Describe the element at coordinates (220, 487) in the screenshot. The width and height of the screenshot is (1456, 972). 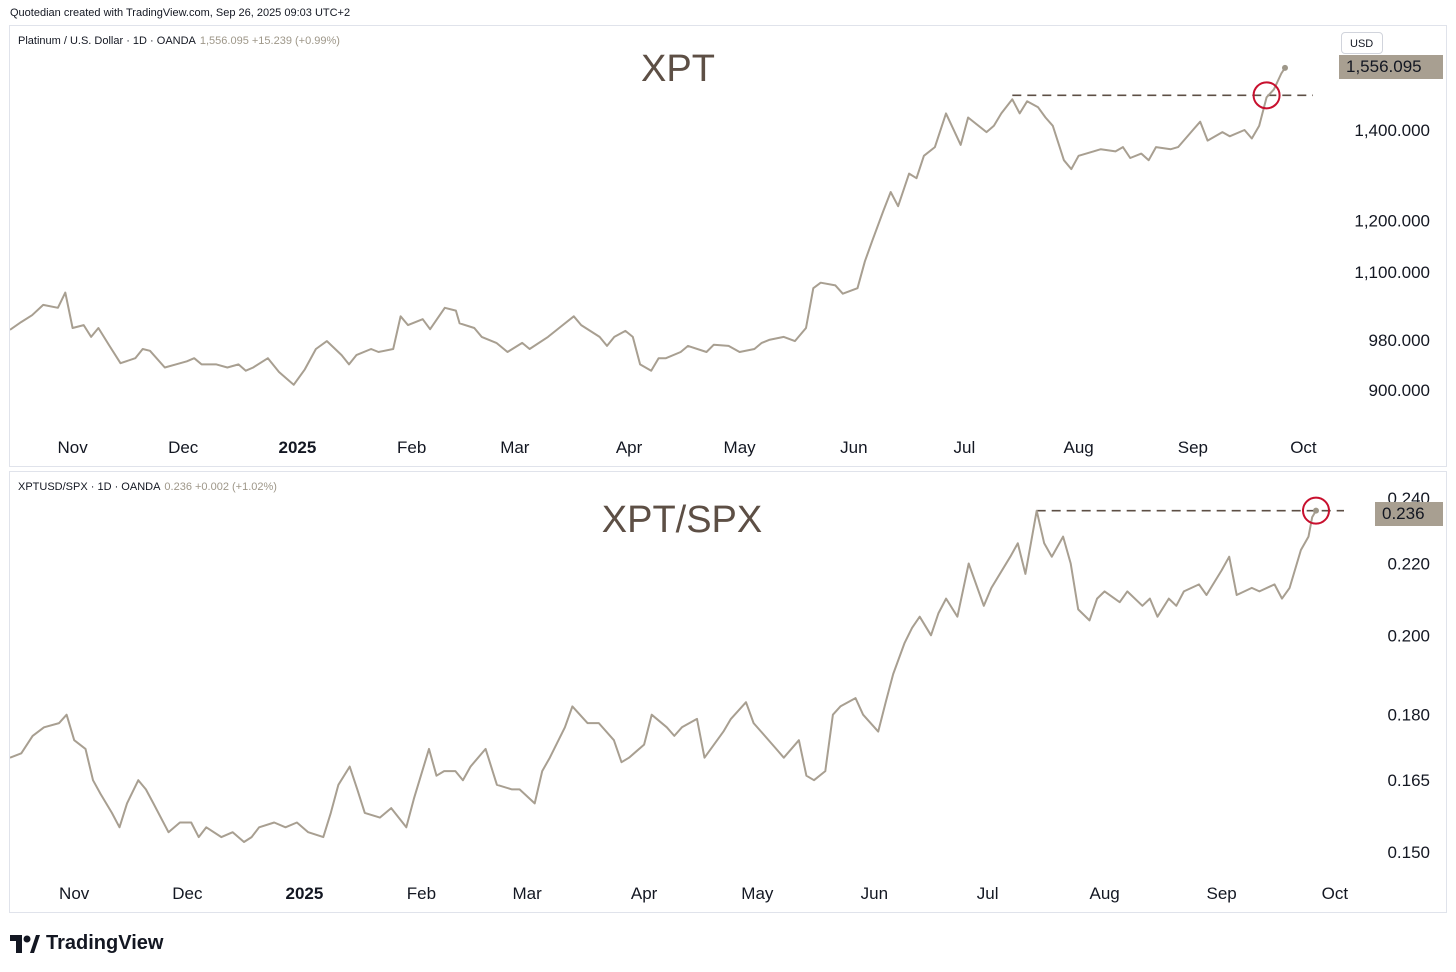
I see `legend-values: 0.236 +0.002 (+1.02%)` at that location.